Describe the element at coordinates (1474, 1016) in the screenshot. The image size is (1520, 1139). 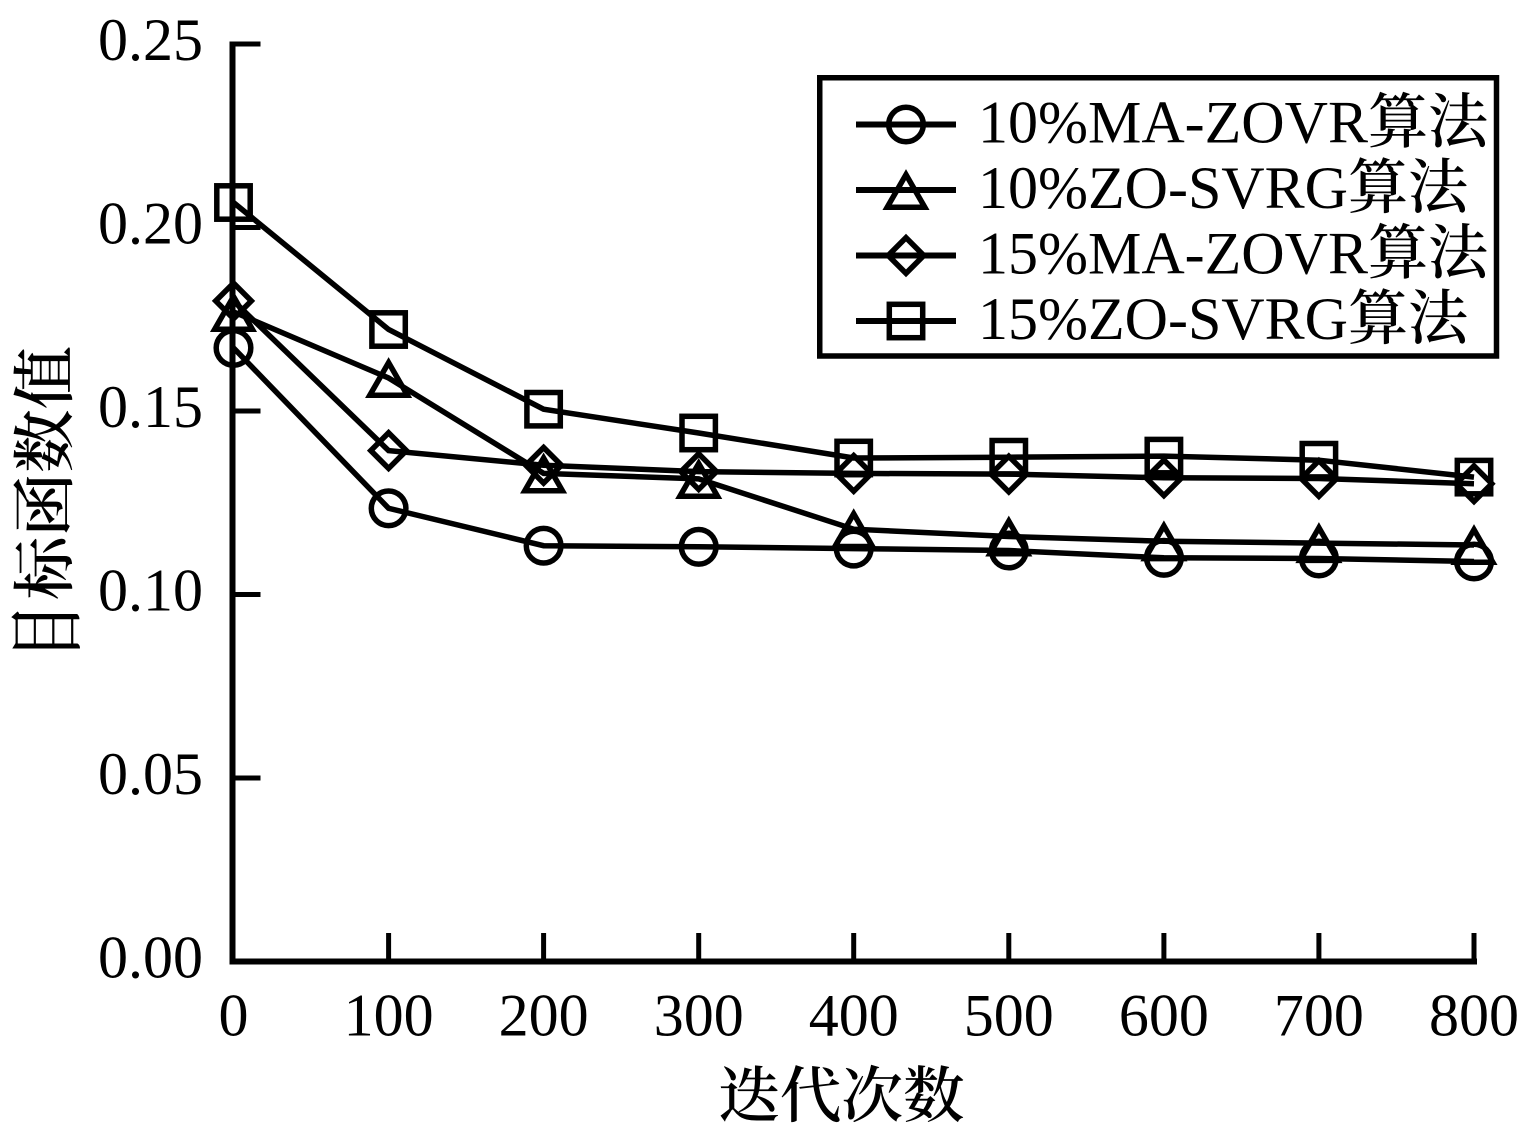
I see `svg-text: 800` at that location.